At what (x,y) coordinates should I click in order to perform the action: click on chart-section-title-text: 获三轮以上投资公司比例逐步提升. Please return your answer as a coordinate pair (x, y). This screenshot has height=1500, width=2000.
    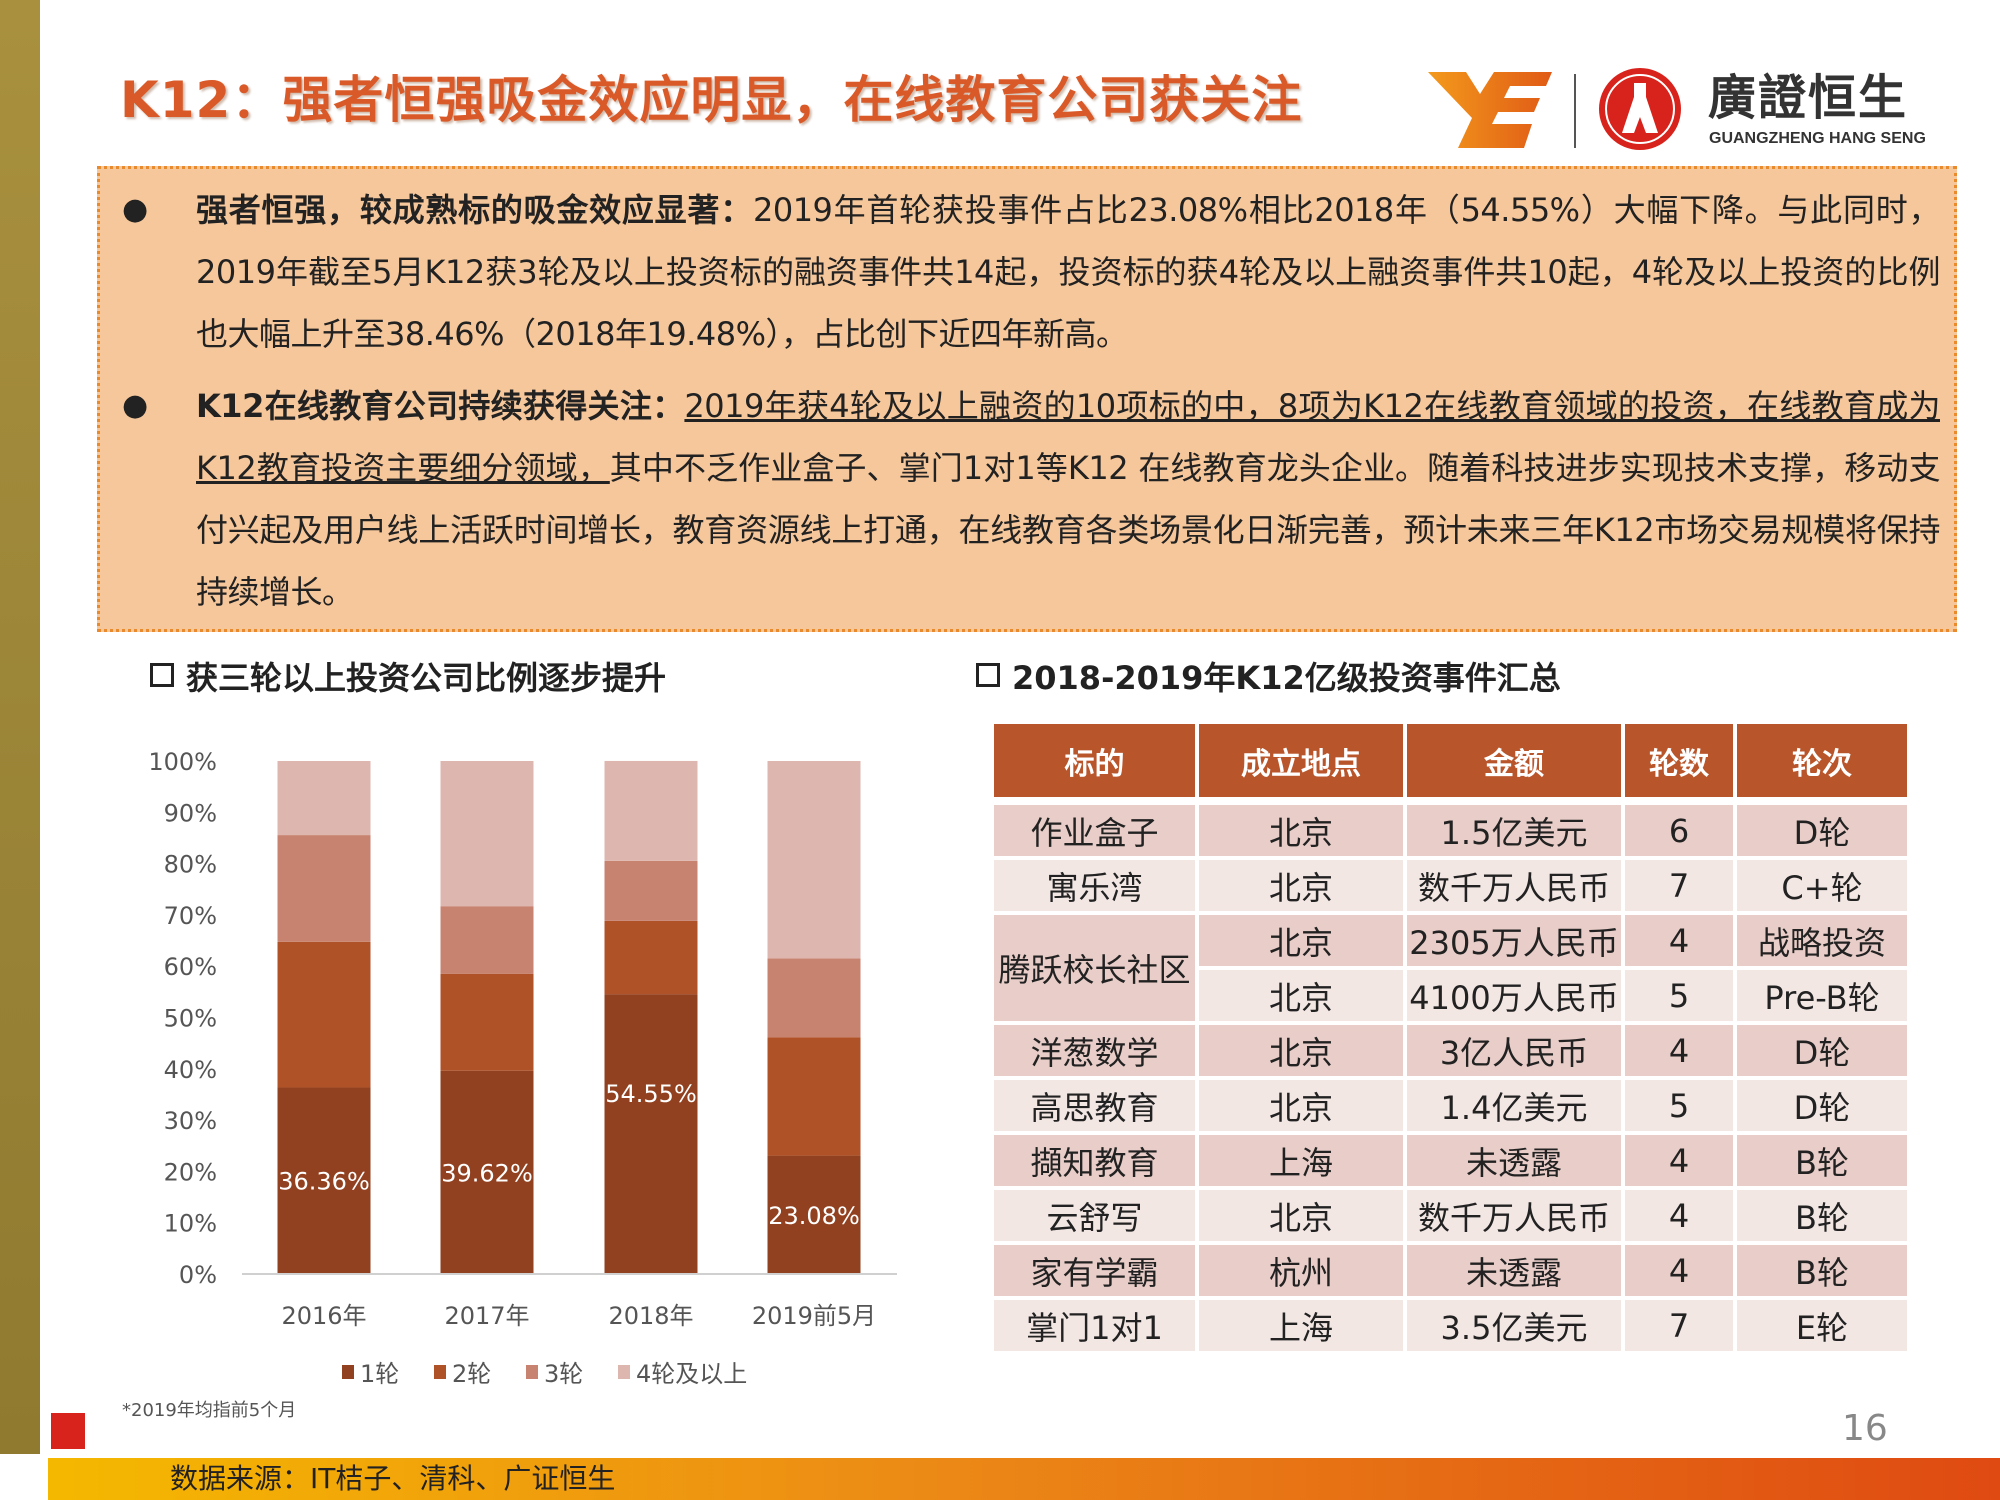
    Looking at the image, I should click on (426, 678).